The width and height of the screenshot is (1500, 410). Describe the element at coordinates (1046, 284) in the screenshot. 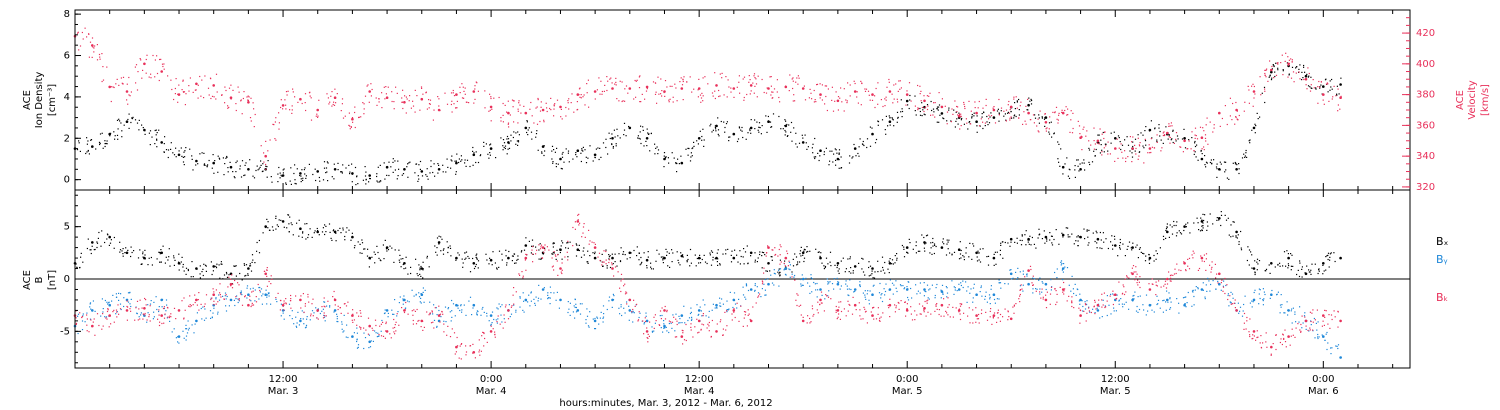

I see `by-point` at that location.